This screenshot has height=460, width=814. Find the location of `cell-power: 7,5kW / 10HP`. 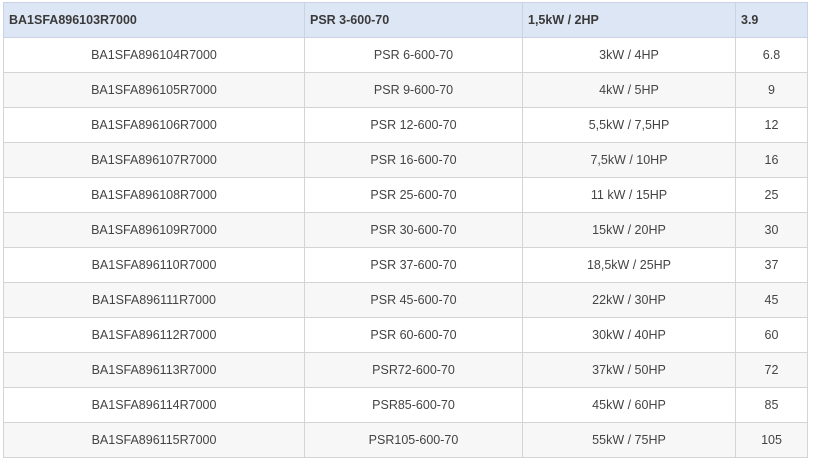

cell-power: 7,5kW / 10HP is located at coordinates (629, 160).